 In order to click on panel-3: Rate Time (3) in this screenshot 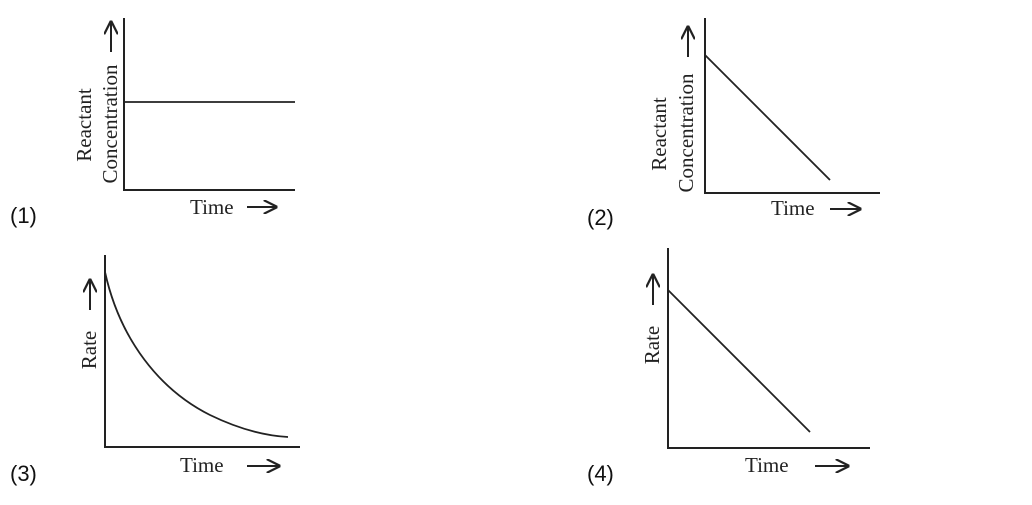, I will do `click(155, 370)`.